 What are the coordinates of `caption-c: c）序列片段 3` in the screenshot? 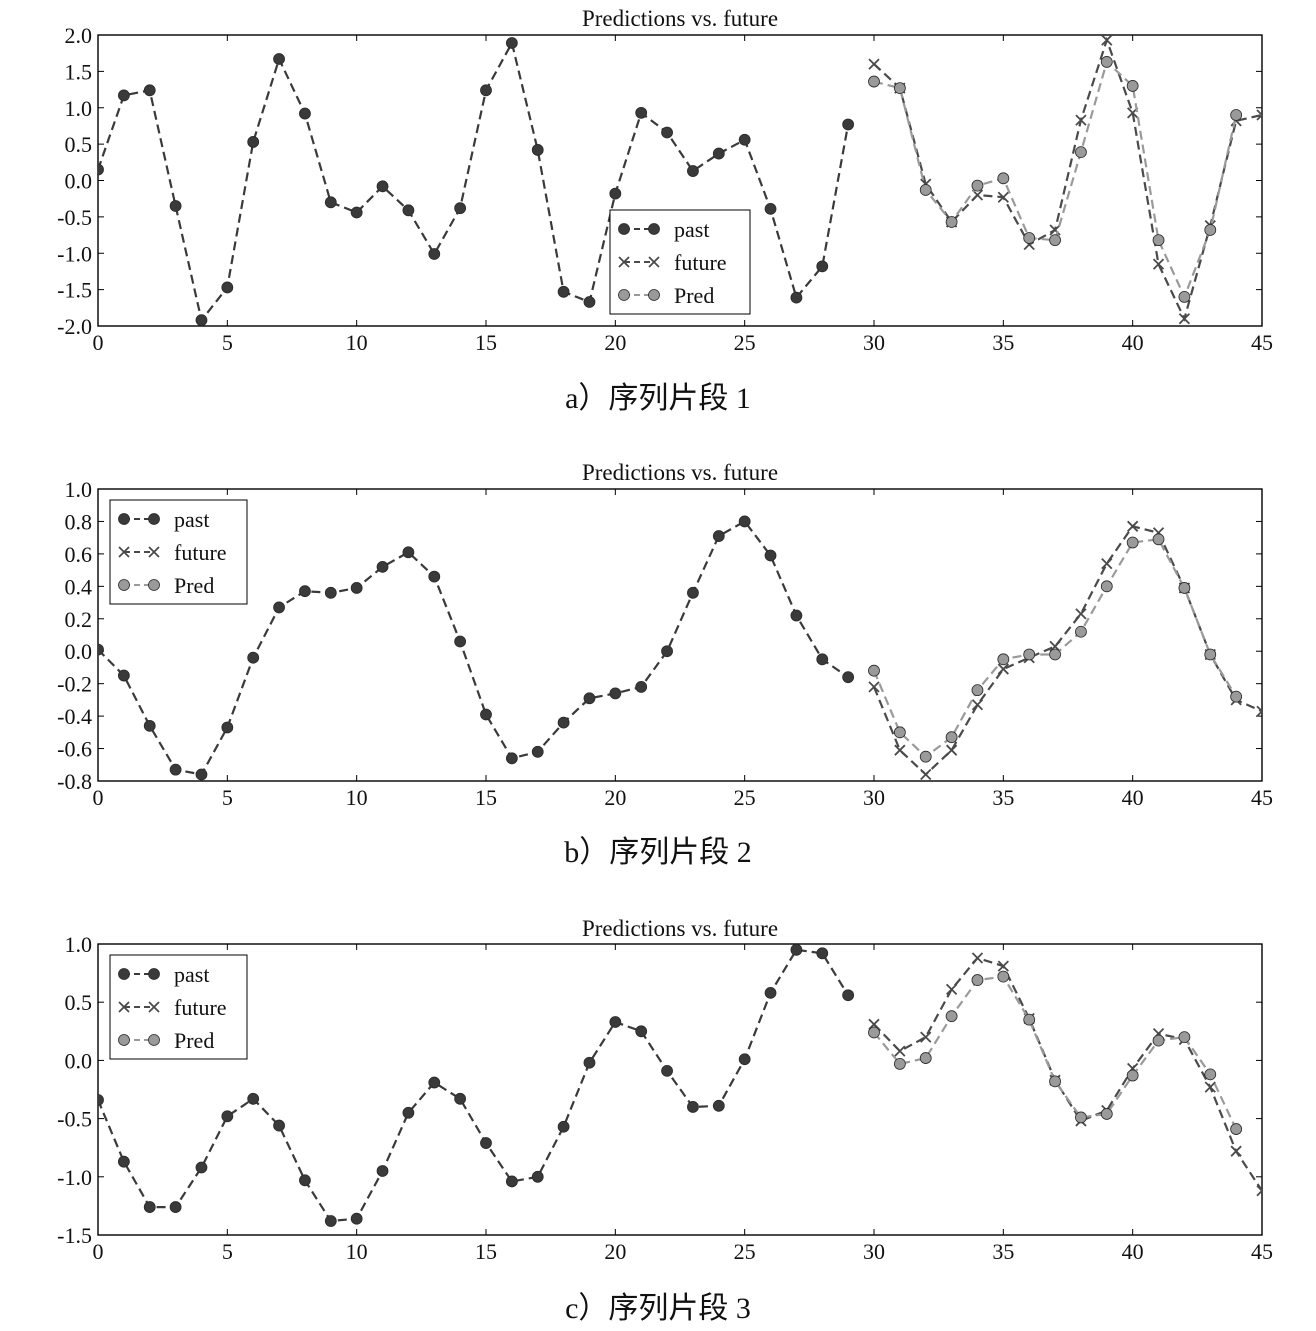 It's located at (658, 1308).